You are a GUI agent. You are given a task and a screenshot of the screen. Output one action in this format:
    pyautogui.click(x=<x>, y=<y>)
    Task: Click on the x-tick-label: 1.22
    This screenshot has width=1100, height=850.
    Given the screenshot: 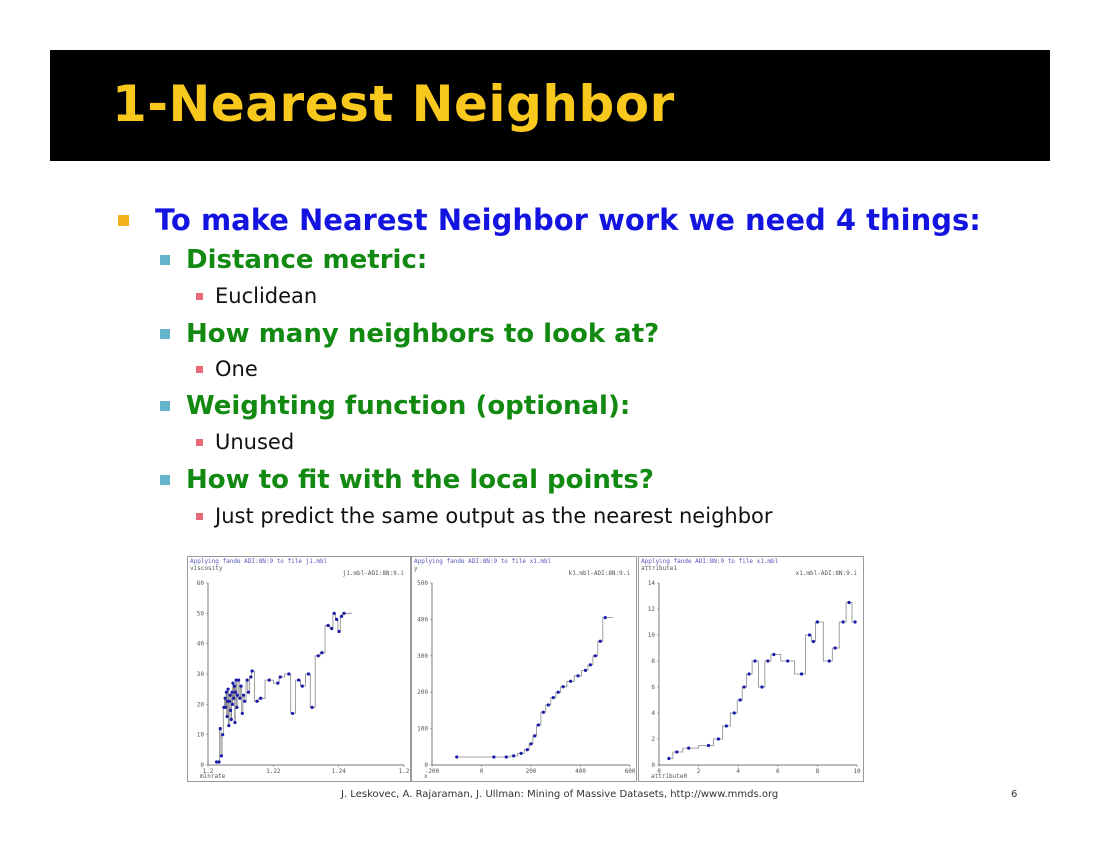 What is the action you would take?
    pyautogui.click(x=273, y=771)
    